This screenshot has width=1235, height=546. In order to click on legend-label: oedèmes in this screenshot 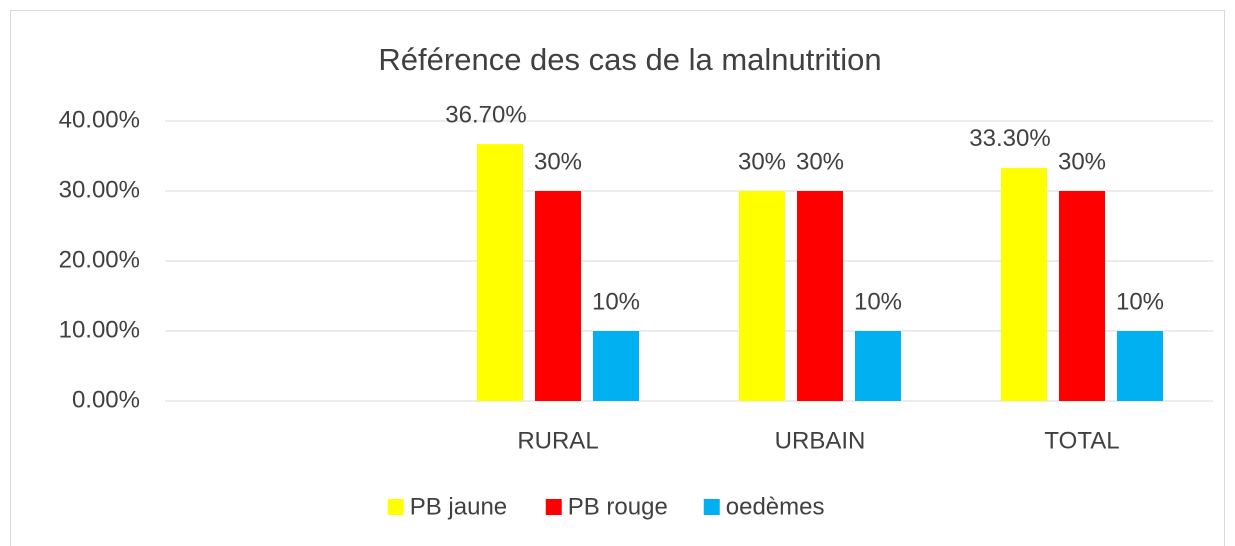, I will do `click(775, 506)`.